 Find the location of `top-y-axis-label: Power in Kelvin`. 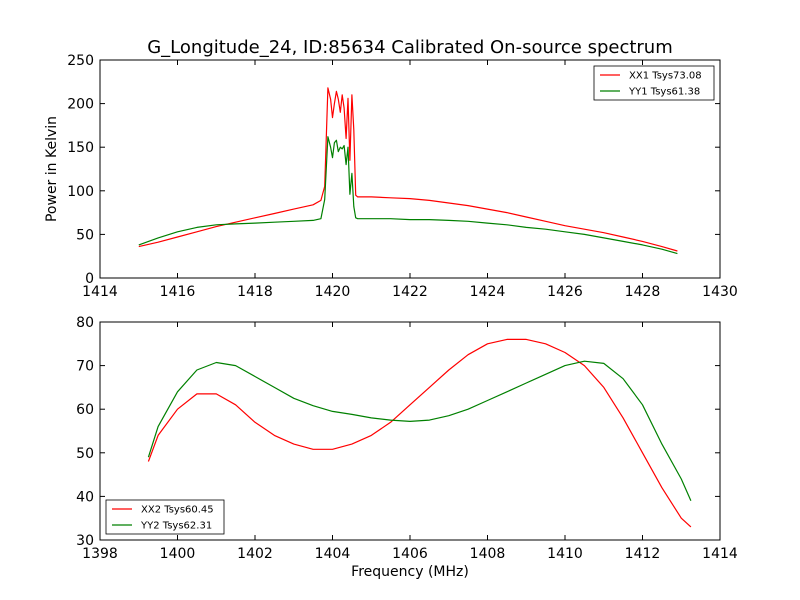

top-y-axis-label: Power in Kelvin is located at coordinates (52, 169).